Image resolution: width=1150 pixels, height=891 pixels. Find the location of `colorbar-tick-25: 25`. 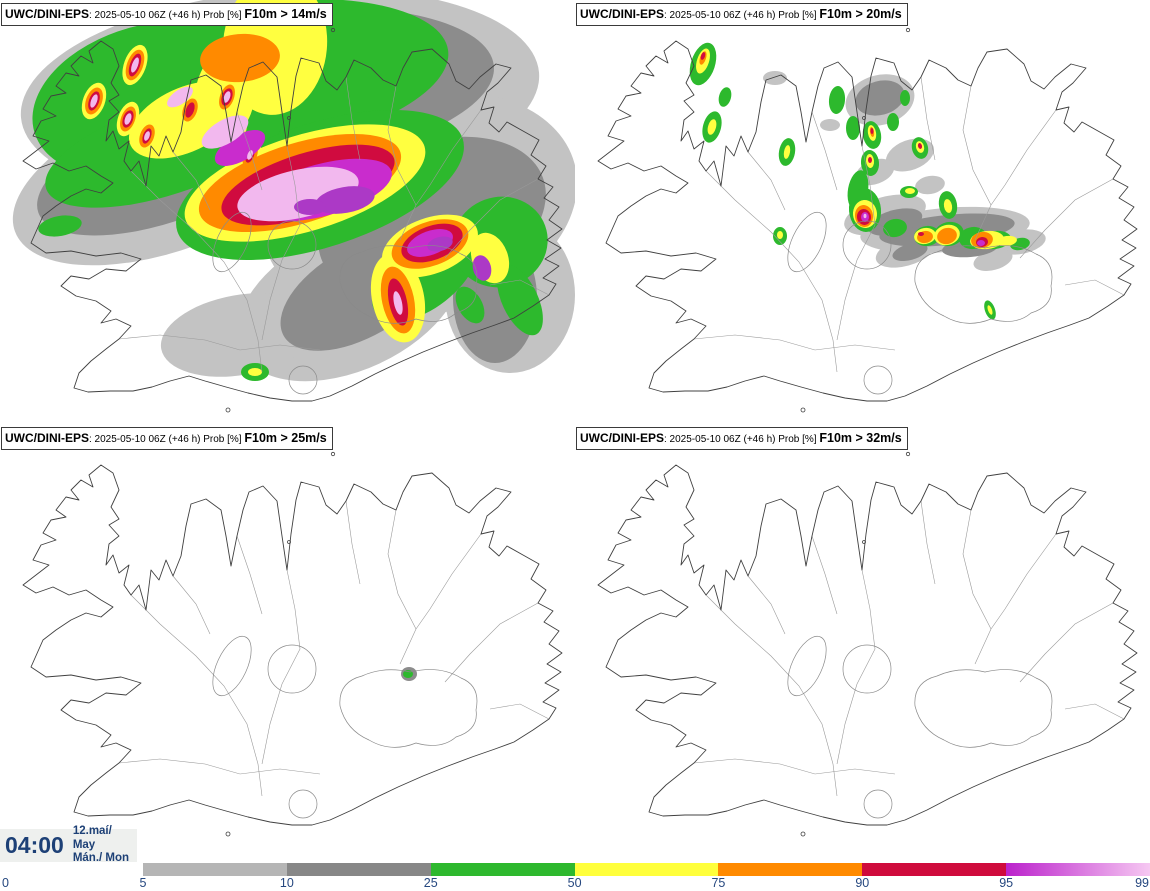

colorbar-tick-25: 25 is located at coordinates (430, 883).